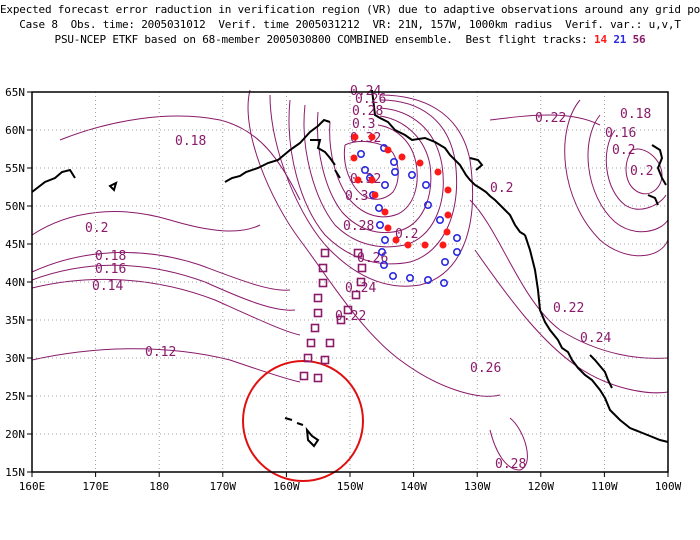 This screenshot has width=700, height=540. Describe the element at coordinates (639, 39) in the screenshot. I see `track-56-label: 56` at that location.